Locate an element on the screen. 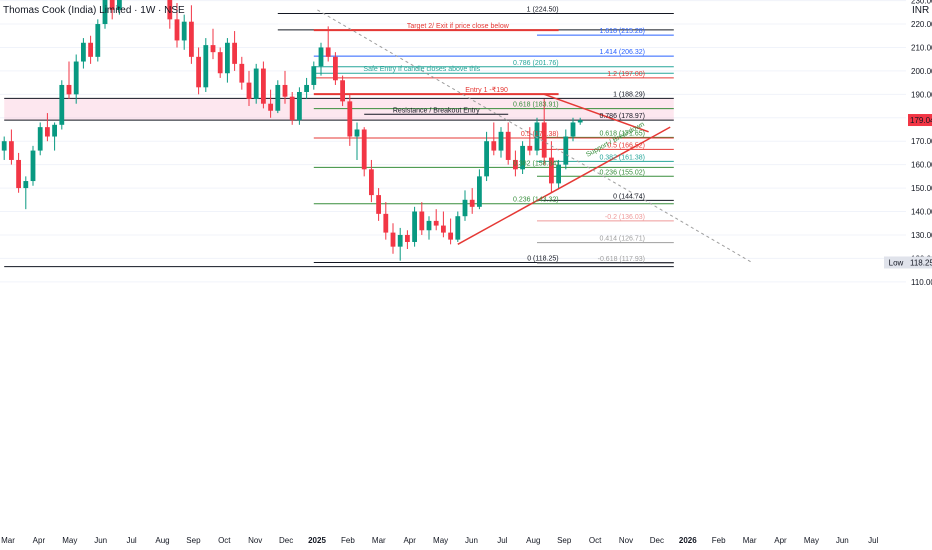  level-label: Safe Entry If candle closes above this is located at coordinates (421, 69).